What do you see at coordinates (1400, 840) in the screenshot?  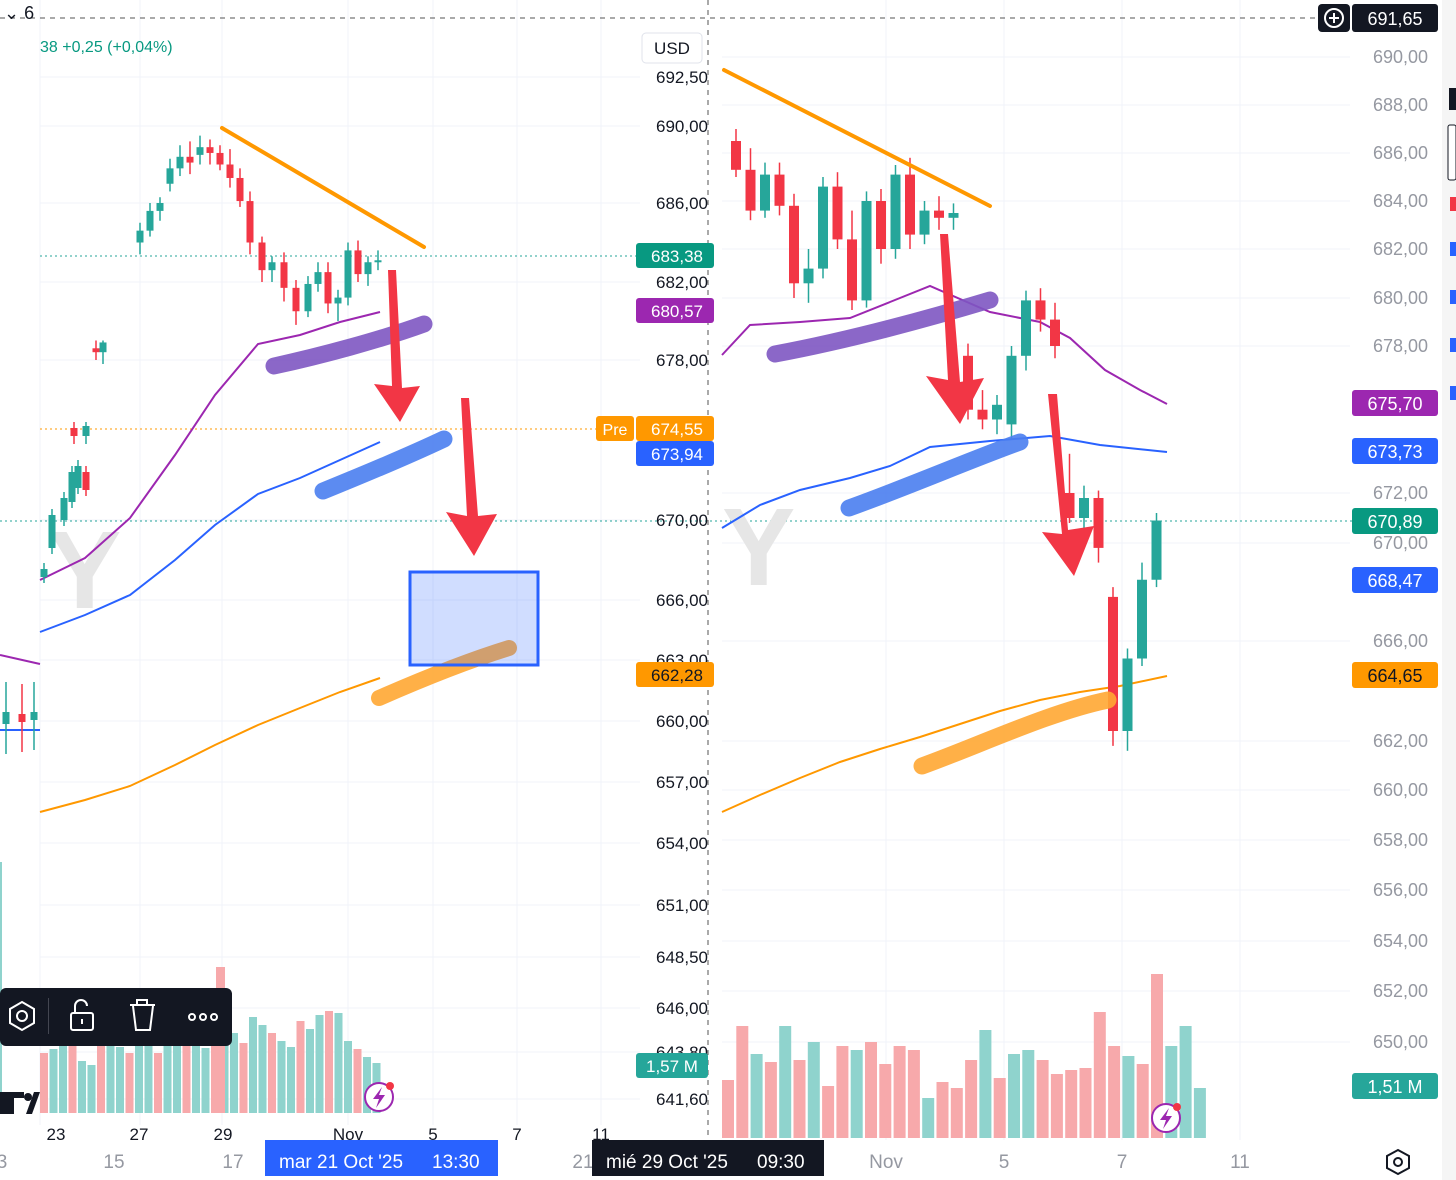 I see `right-price-tick: 658,00` at bounding box center [1400, 840].